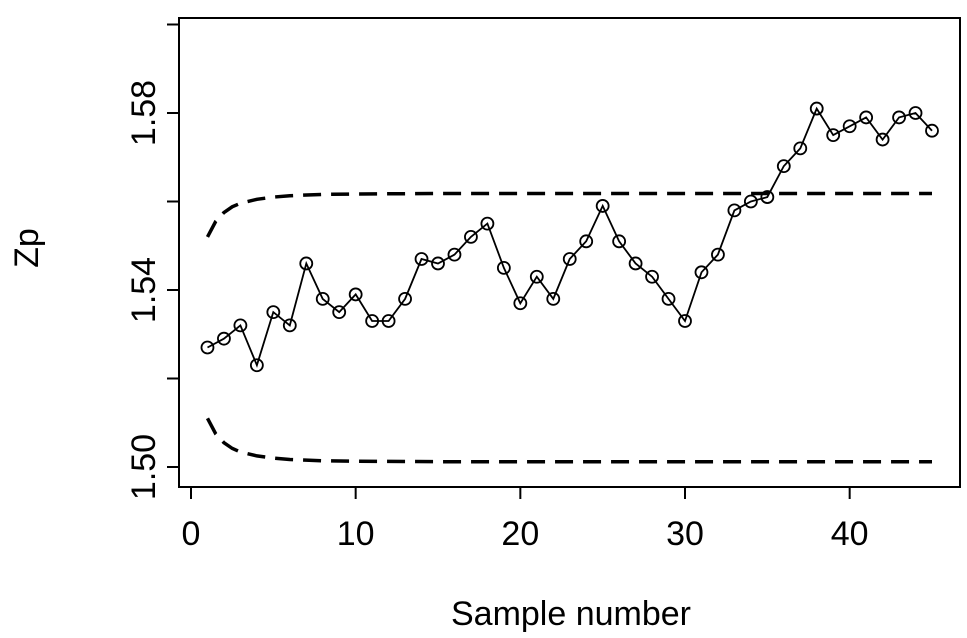  I want to click on x-tick-label: 10, so click(356, 534).